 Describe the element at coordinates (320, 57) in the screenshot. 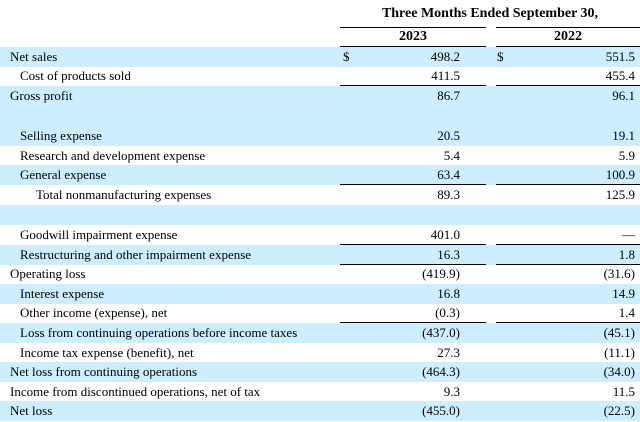

I see `table-row: Net sales $ $498.2 551.5` at that location.